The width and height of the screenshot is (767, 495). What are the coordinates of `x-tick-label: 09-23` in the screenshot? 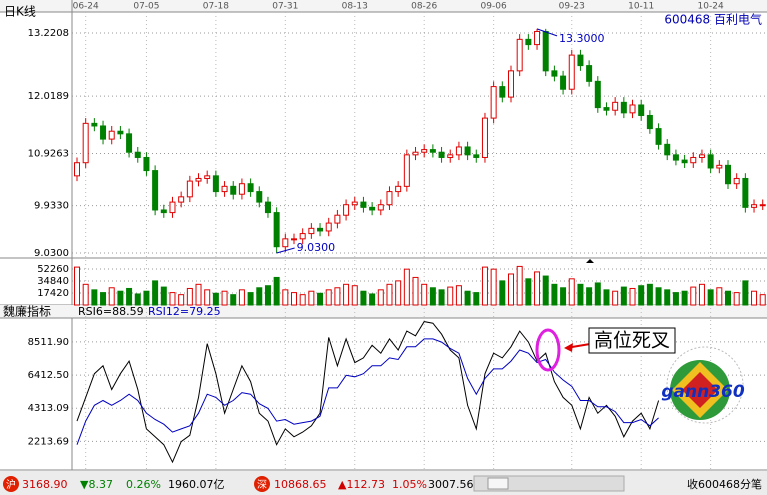 It's located at (572, 7).